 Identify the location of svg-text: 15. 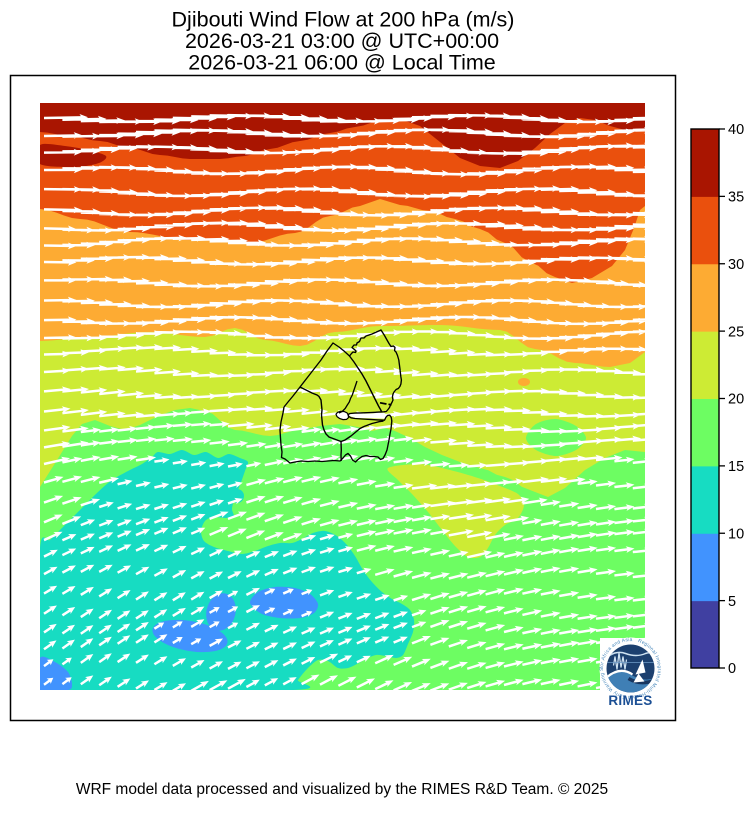
(736, 467).